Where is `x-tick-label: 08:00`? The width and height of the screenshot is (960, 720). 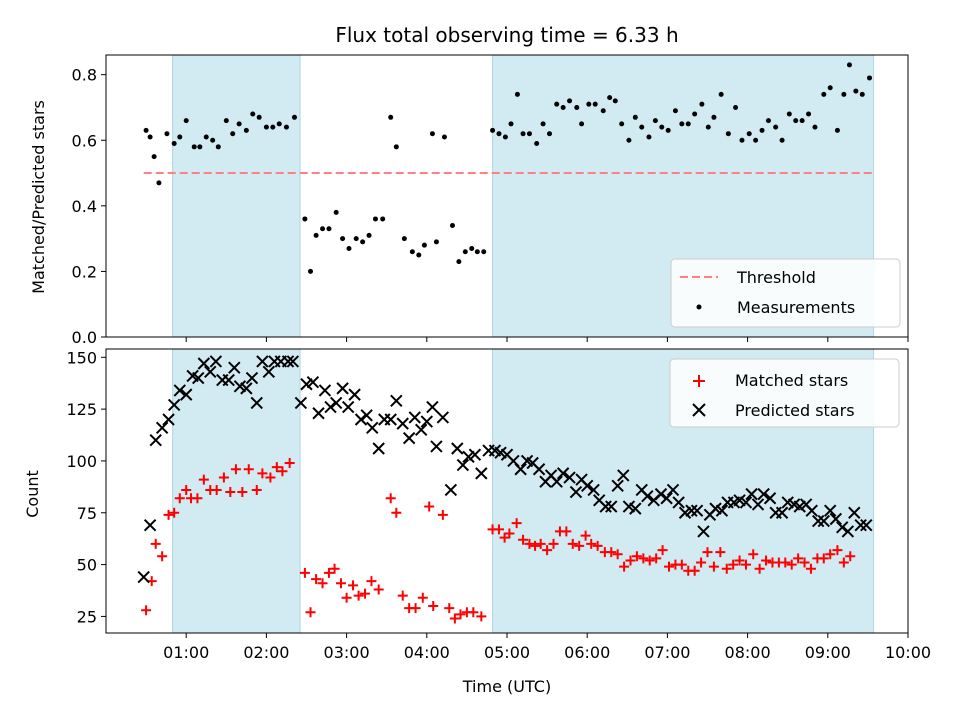 x-tick-label: 08:00 is located at coordinates (748, 652).